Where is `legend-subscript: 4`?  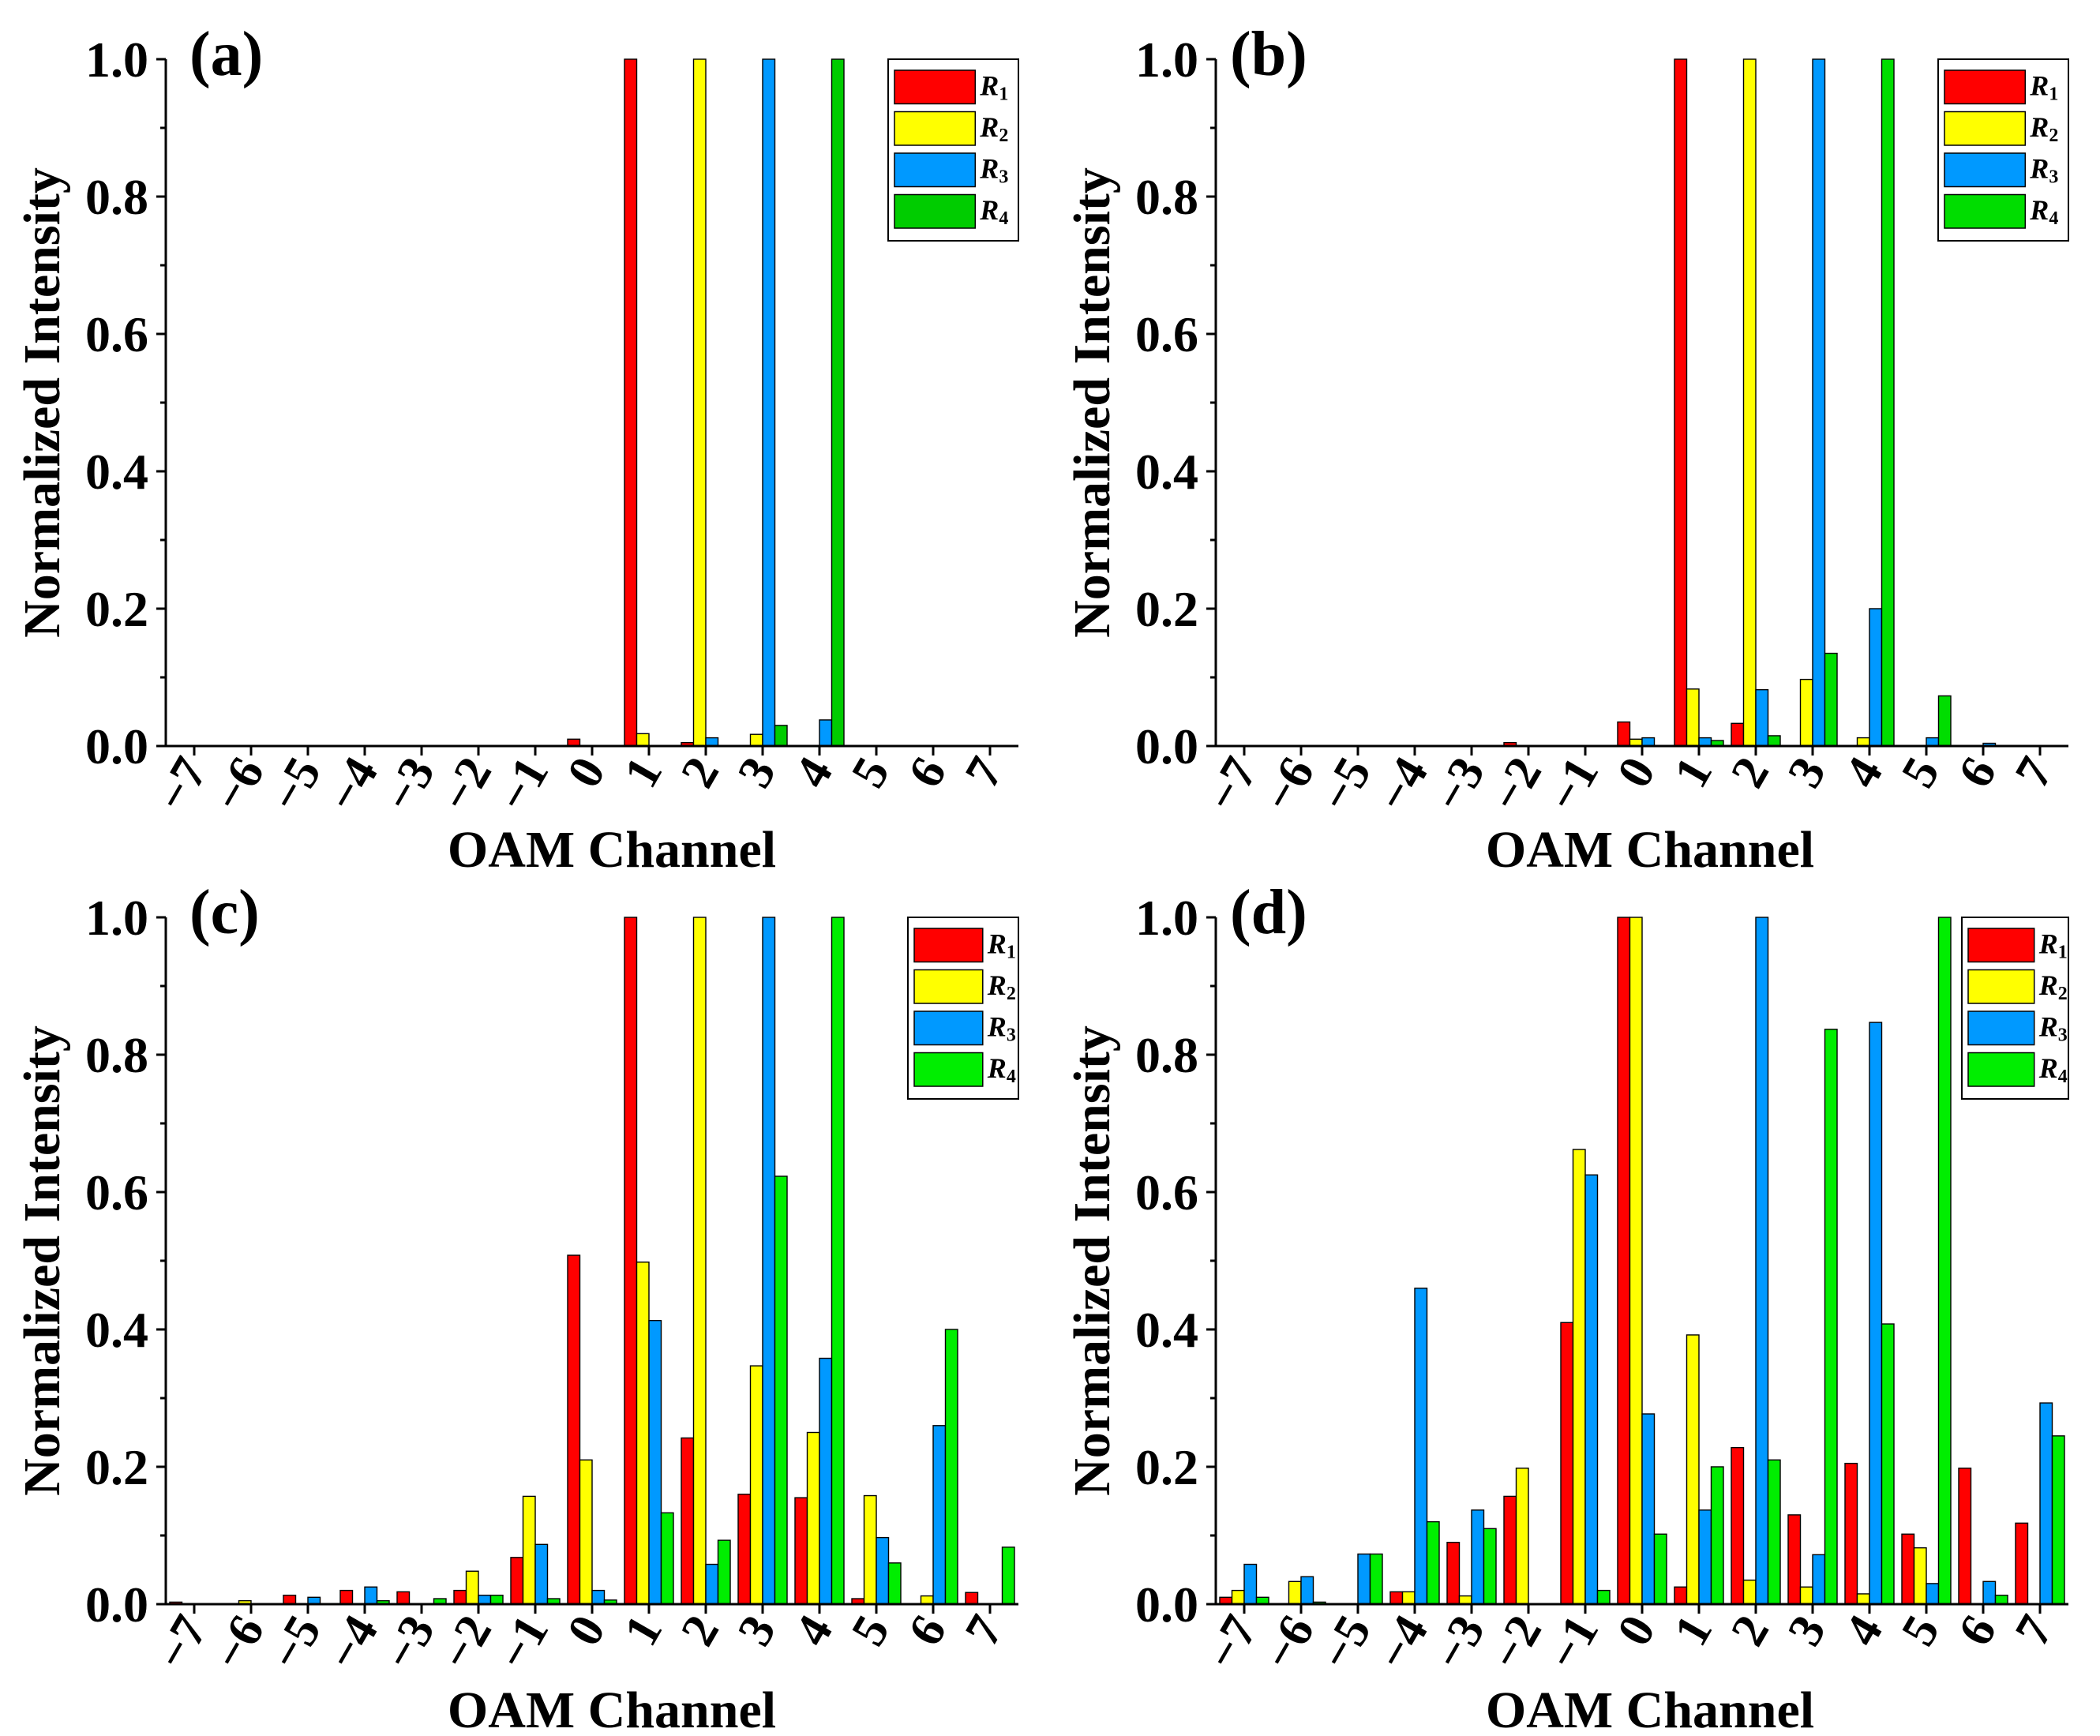
legend-subscript: 4 is located at coordinates (1003, 218).